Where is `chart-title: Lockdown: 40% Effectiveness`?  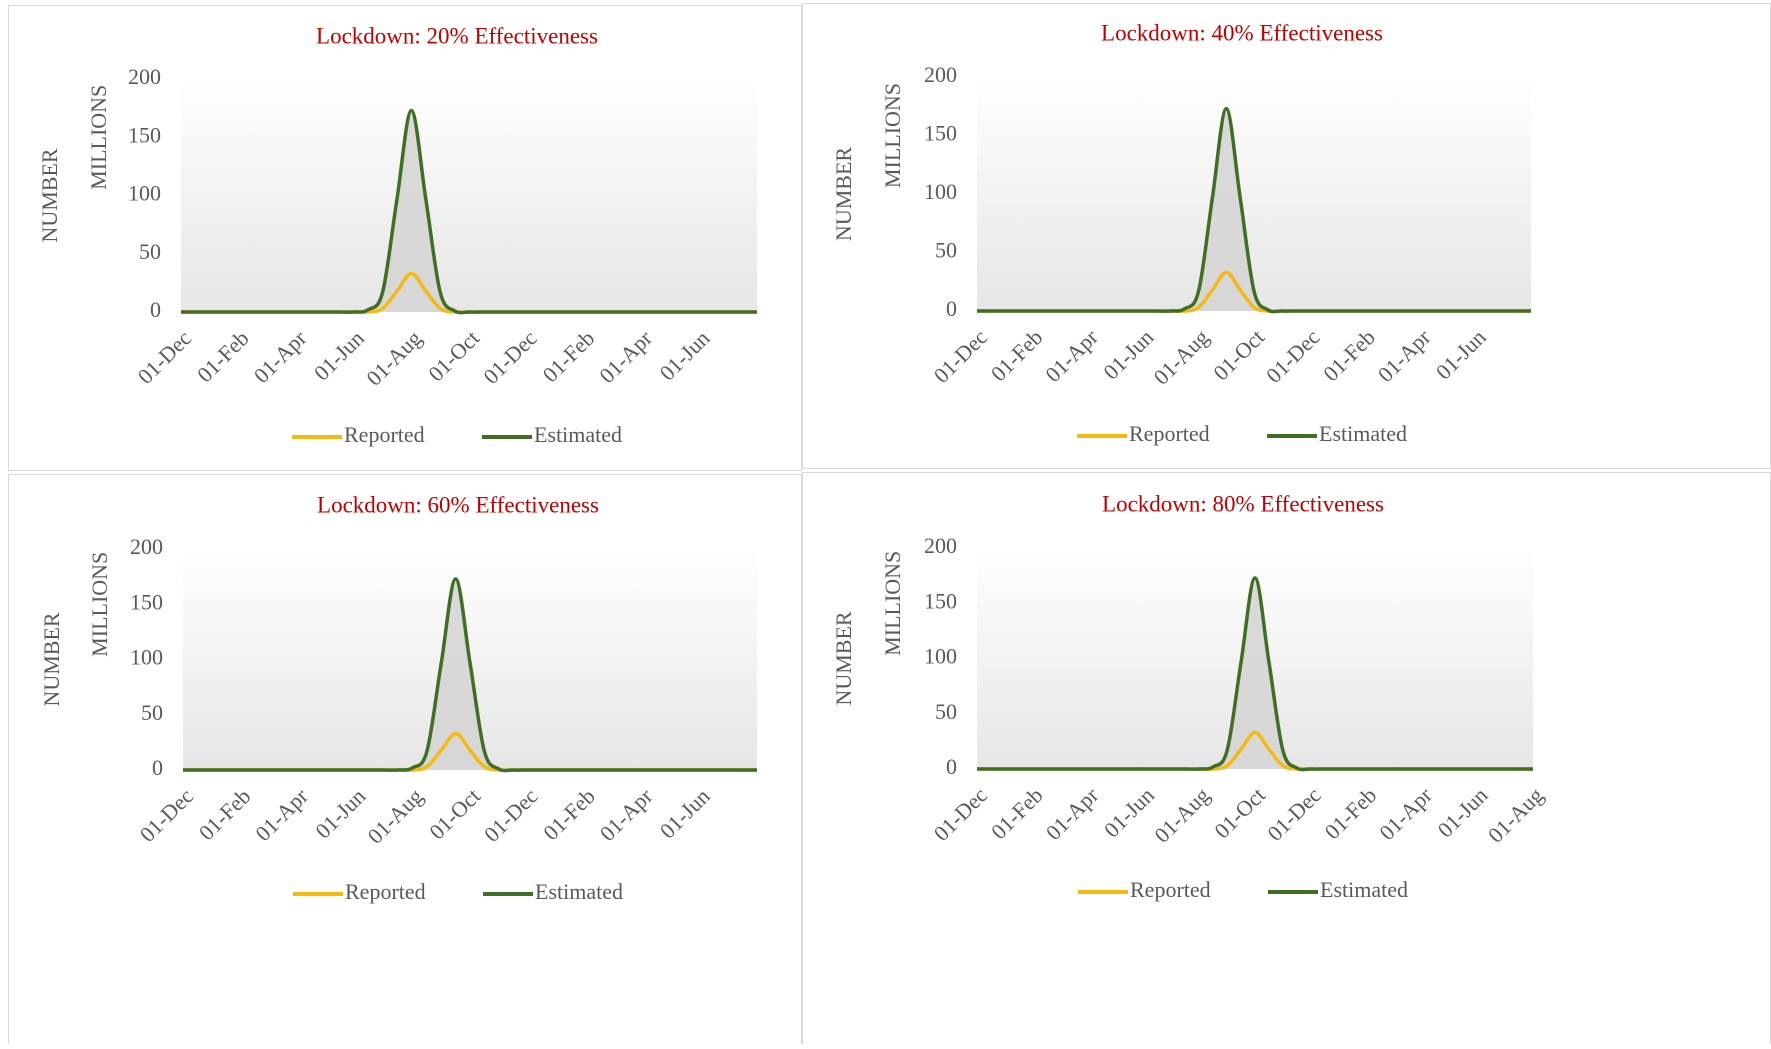 chart-title: Lockdown: 40% Effectiveness is located at coordinates (1242, 32).